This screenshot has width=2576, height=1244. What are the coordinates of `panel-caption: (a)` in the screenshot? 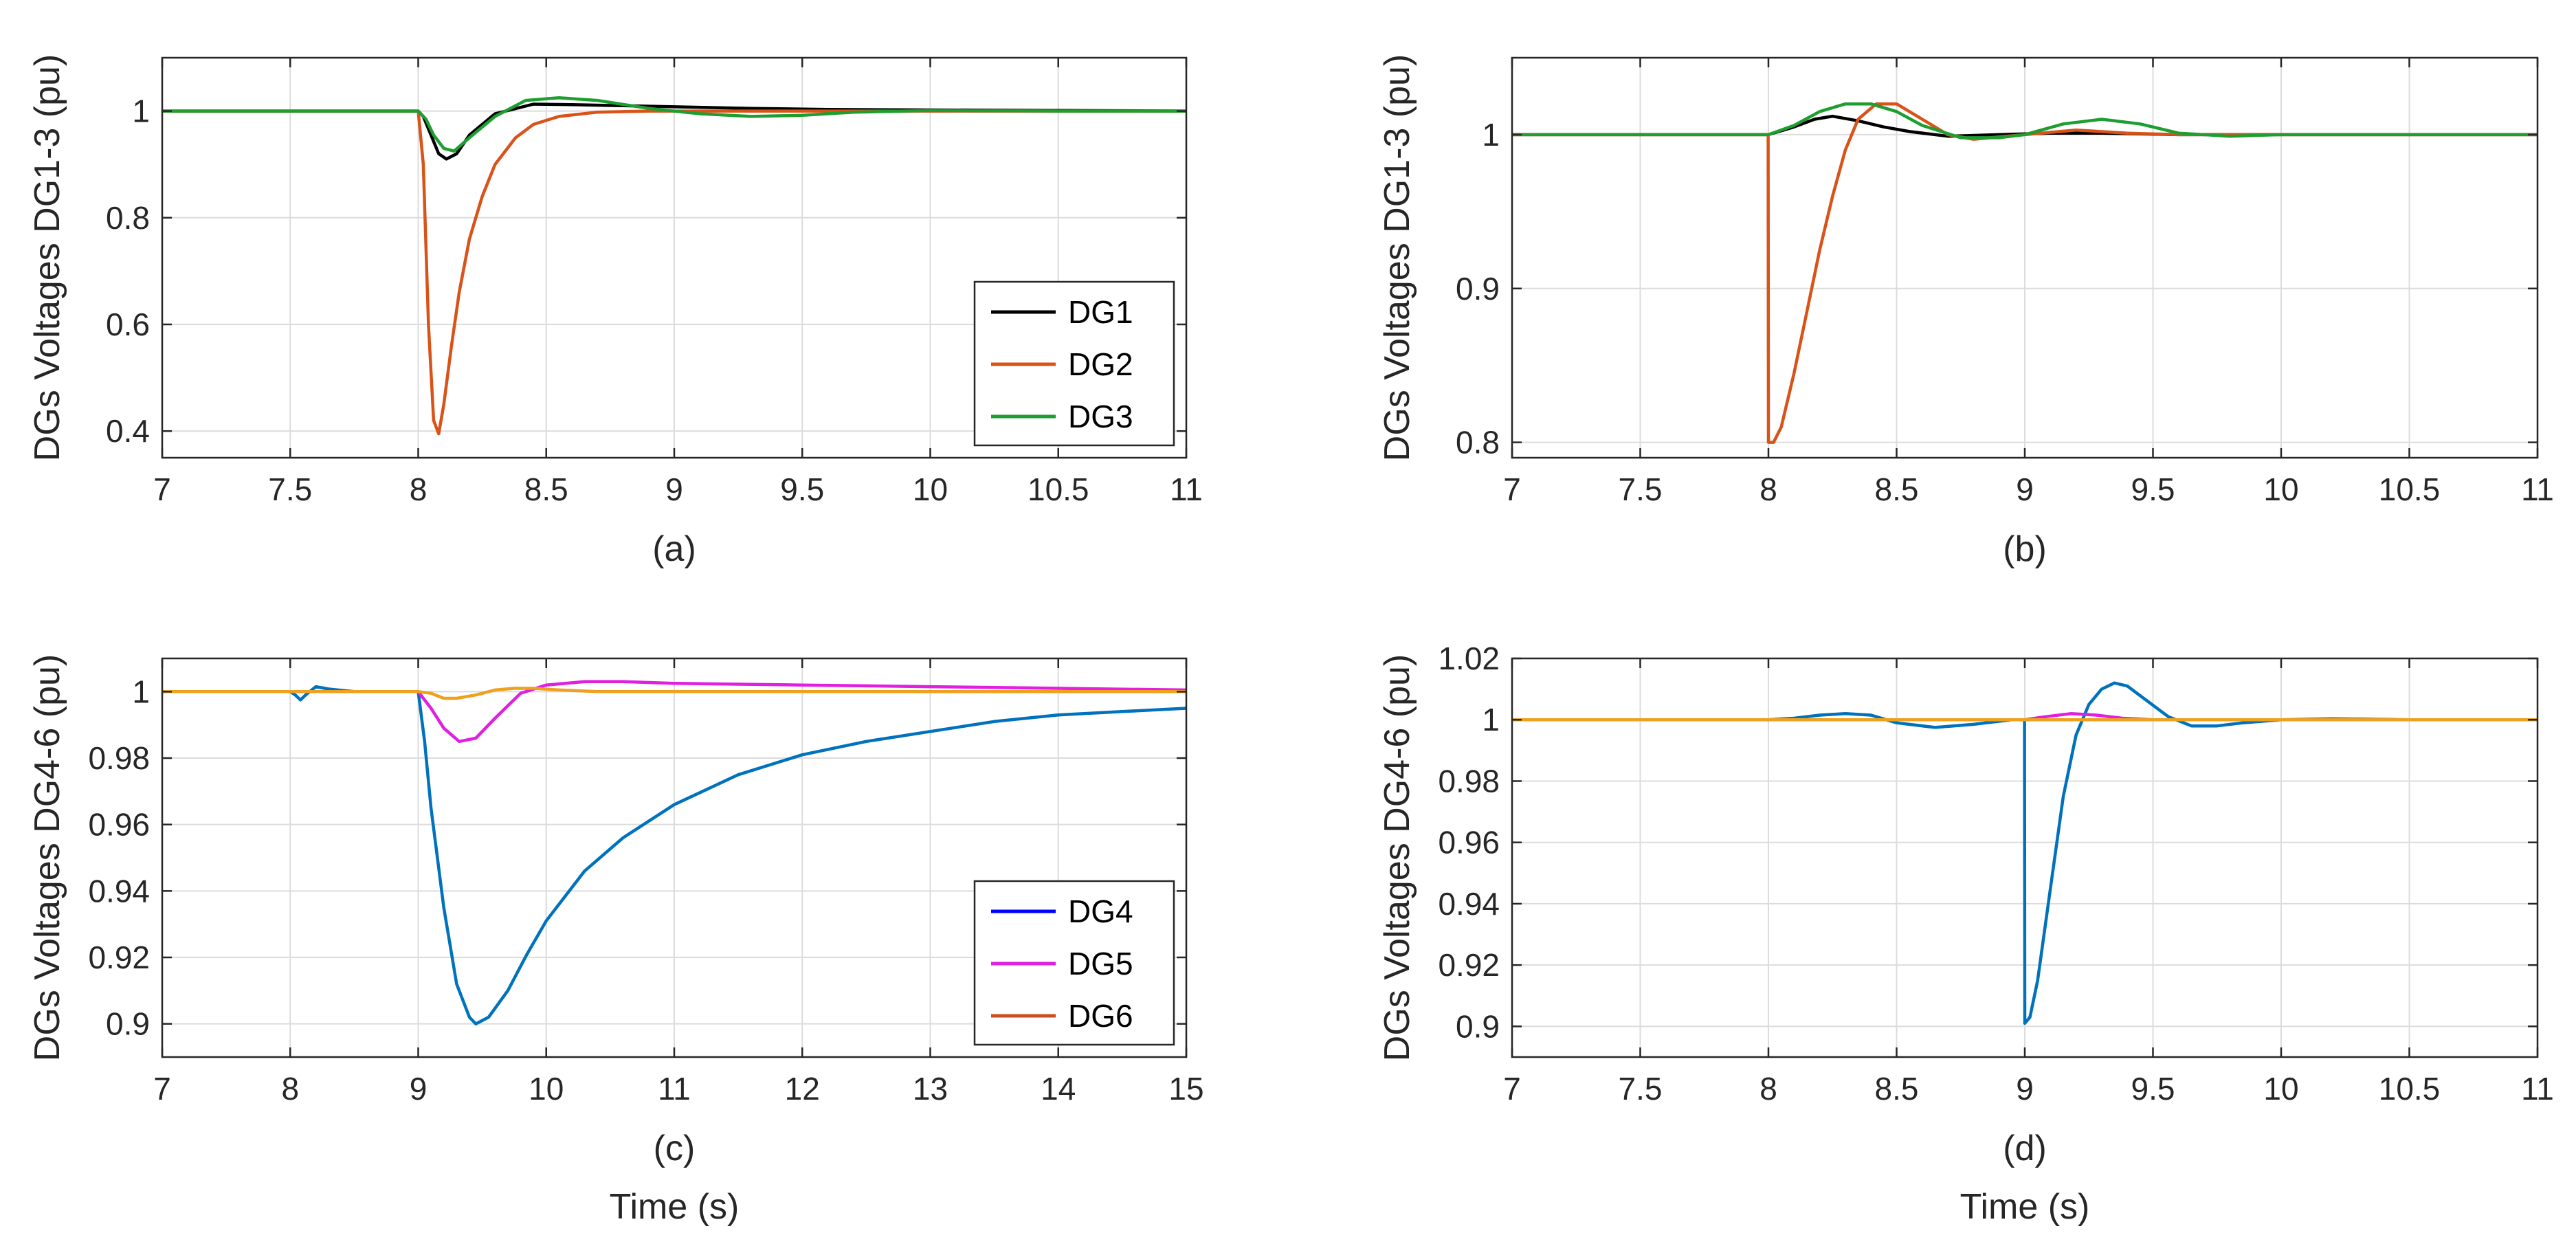 It's located at (674, 549).